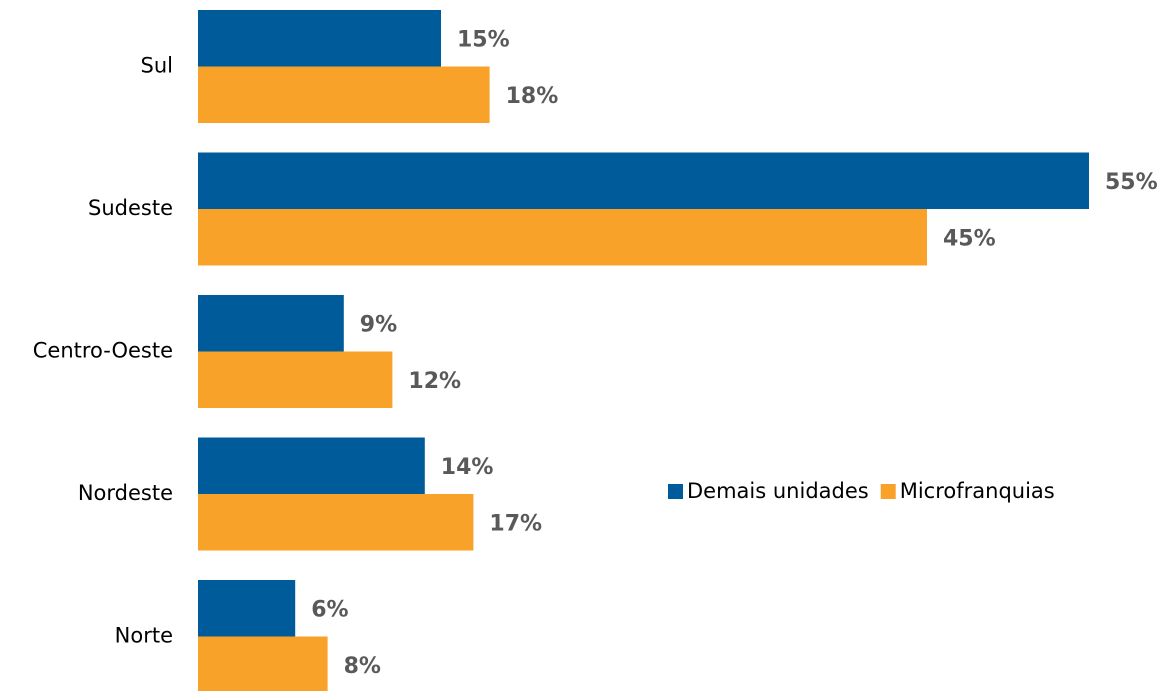  Describe the element at coordinates (483, 39) in the screenshot. I see `value-label: 15%` at that location.